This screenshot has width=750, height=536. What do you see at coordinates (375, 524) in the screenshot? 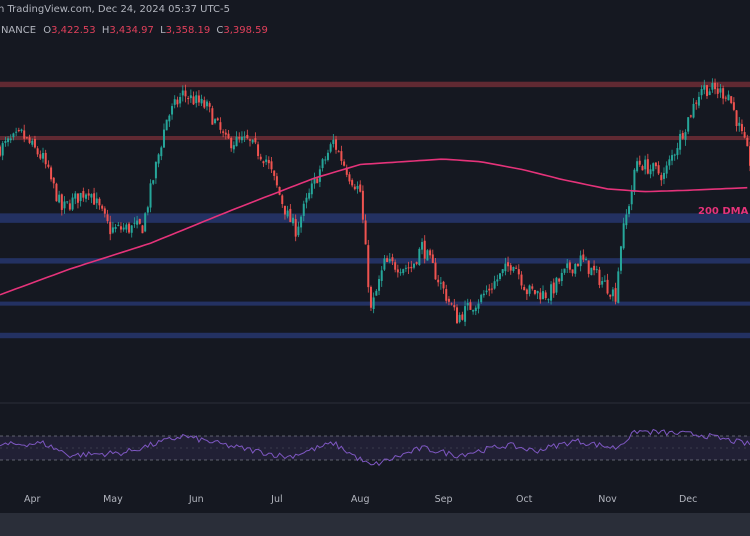
I see `bottom-bar` at bounding box center [375, 524].